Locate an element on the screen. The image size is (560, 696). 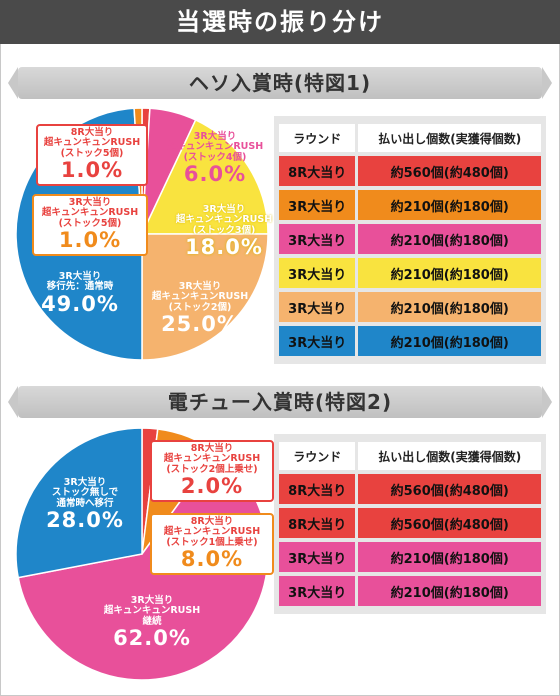
slice-label: 8R大当り 超キュンキュンRUSH (ストック1個上乗せ) 8.0% is located at coordinates (212, 544).